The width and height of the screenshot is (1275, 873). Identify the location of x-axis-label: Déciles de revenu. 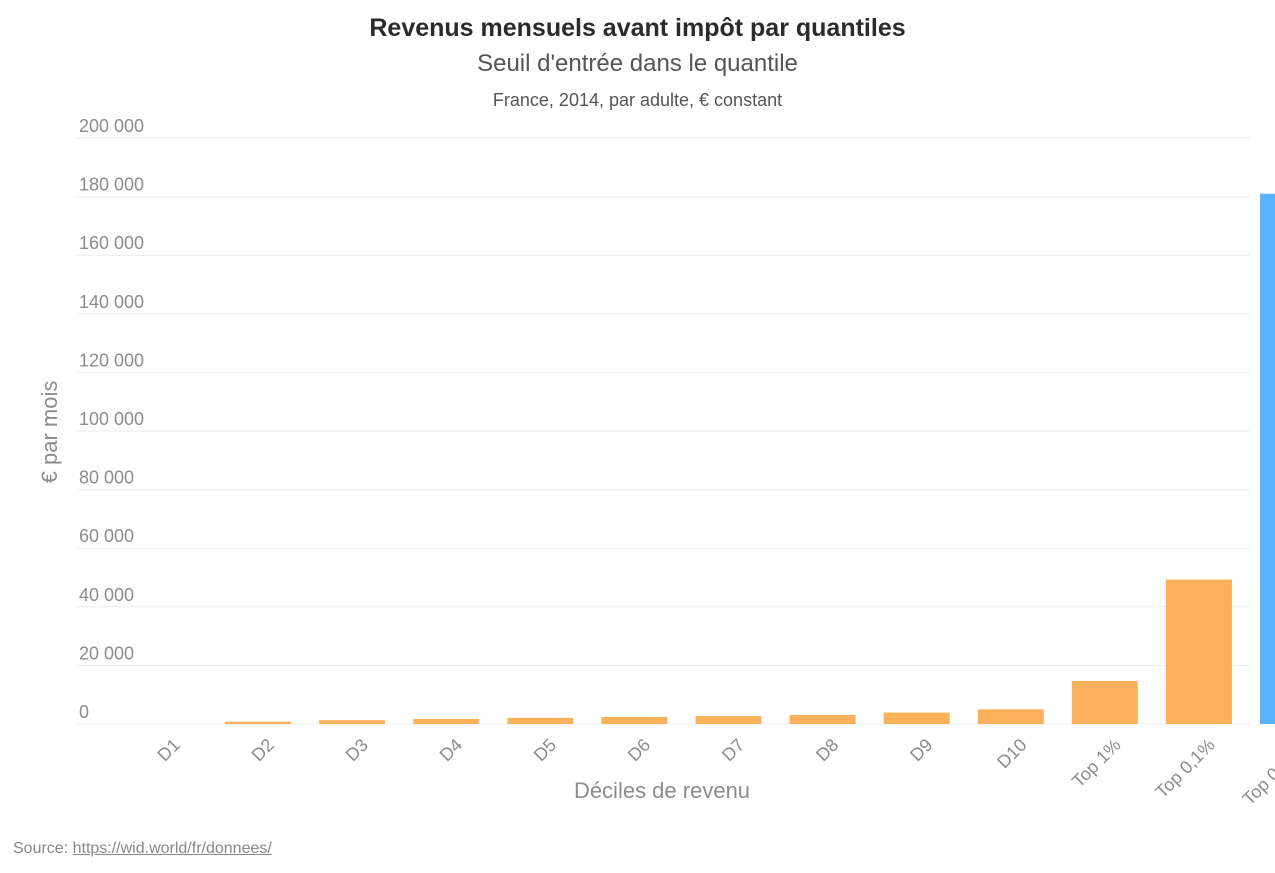
(662, 790).